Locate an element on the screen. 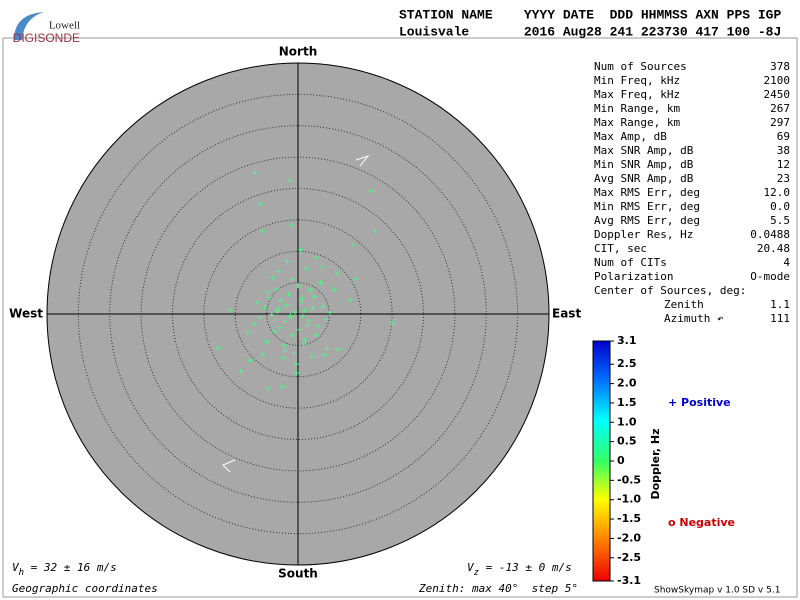  stat-value: 267 is located at coordinates (780, 108).